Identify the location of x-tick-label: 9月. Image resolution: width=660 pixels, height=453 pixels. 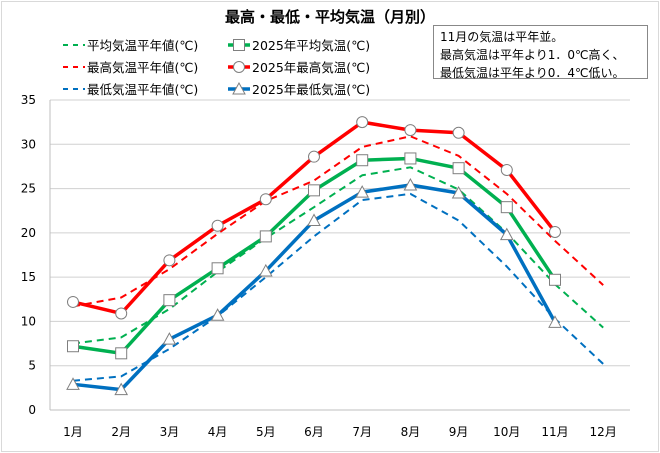
(459, 432).